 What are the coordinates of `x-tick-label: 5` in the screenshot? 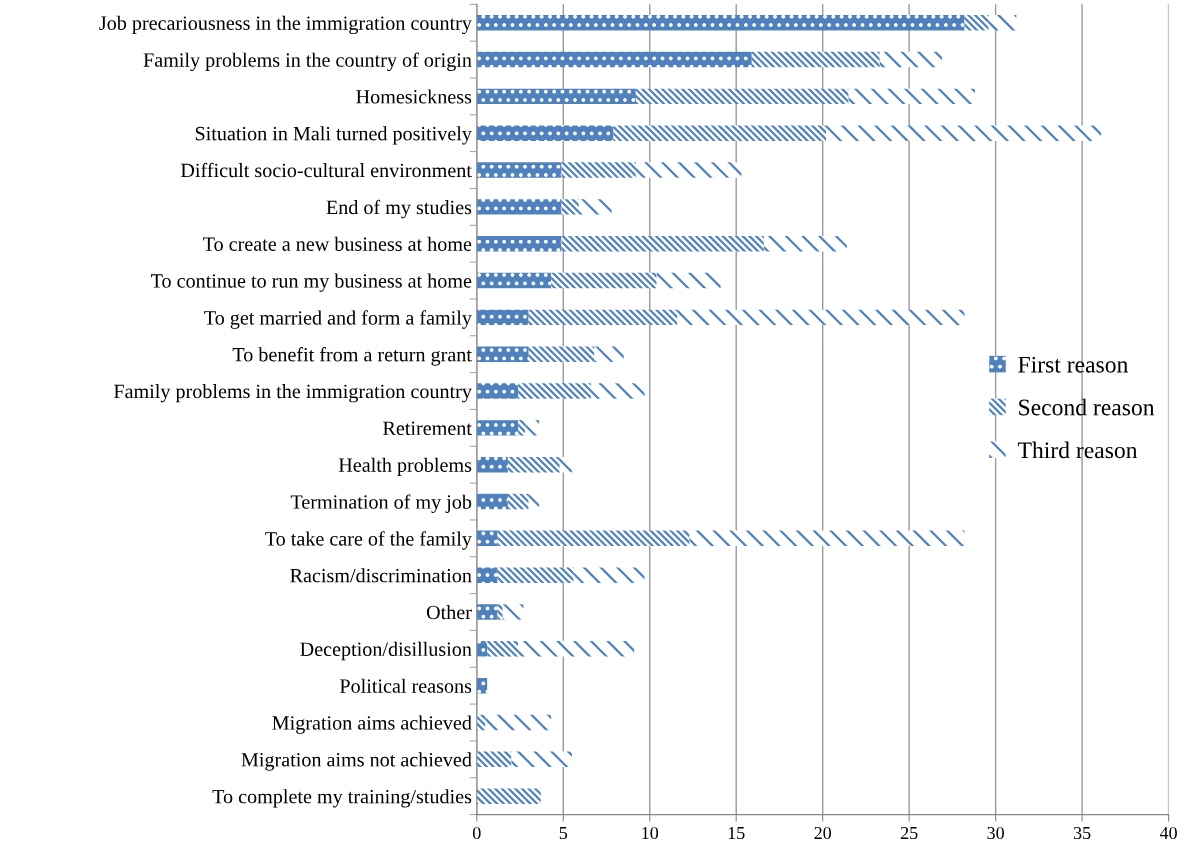 It's located at (563, 833).